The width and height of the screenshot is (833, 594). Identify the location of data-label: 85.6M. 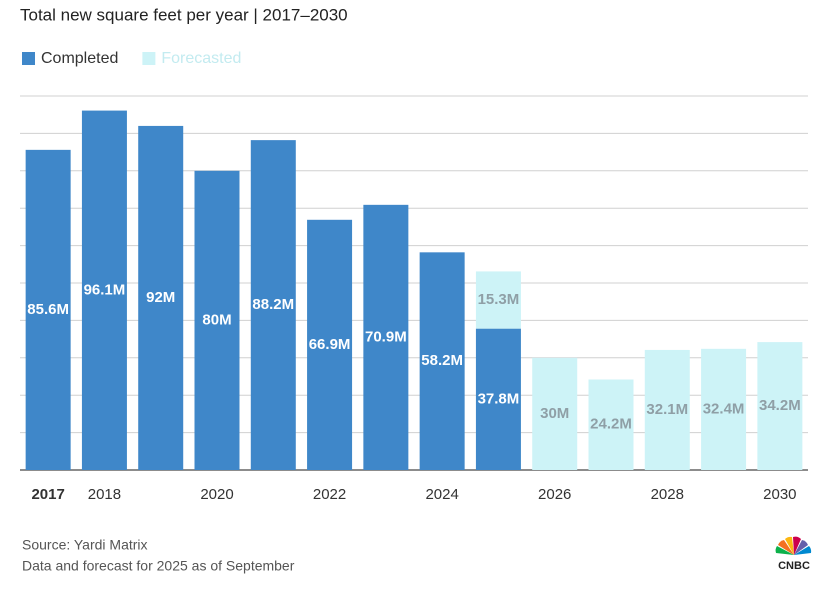
(48, 309).